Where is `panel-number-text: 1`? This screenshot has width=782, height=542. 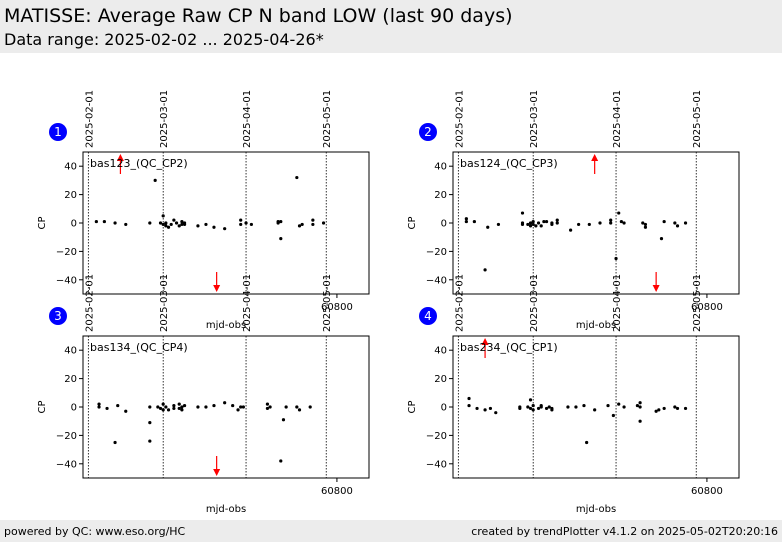 panel-number-text: 1 is located at coordinates (58, 132).